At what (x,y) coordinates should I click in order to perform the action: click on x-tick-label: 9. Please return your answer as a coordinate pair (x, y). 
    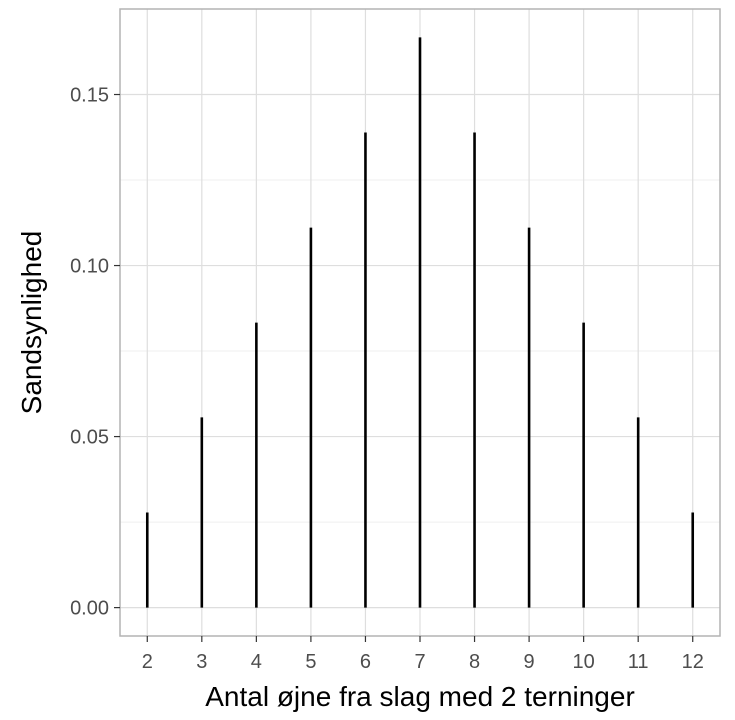
    Looking at the image, I should click on (529, 662).